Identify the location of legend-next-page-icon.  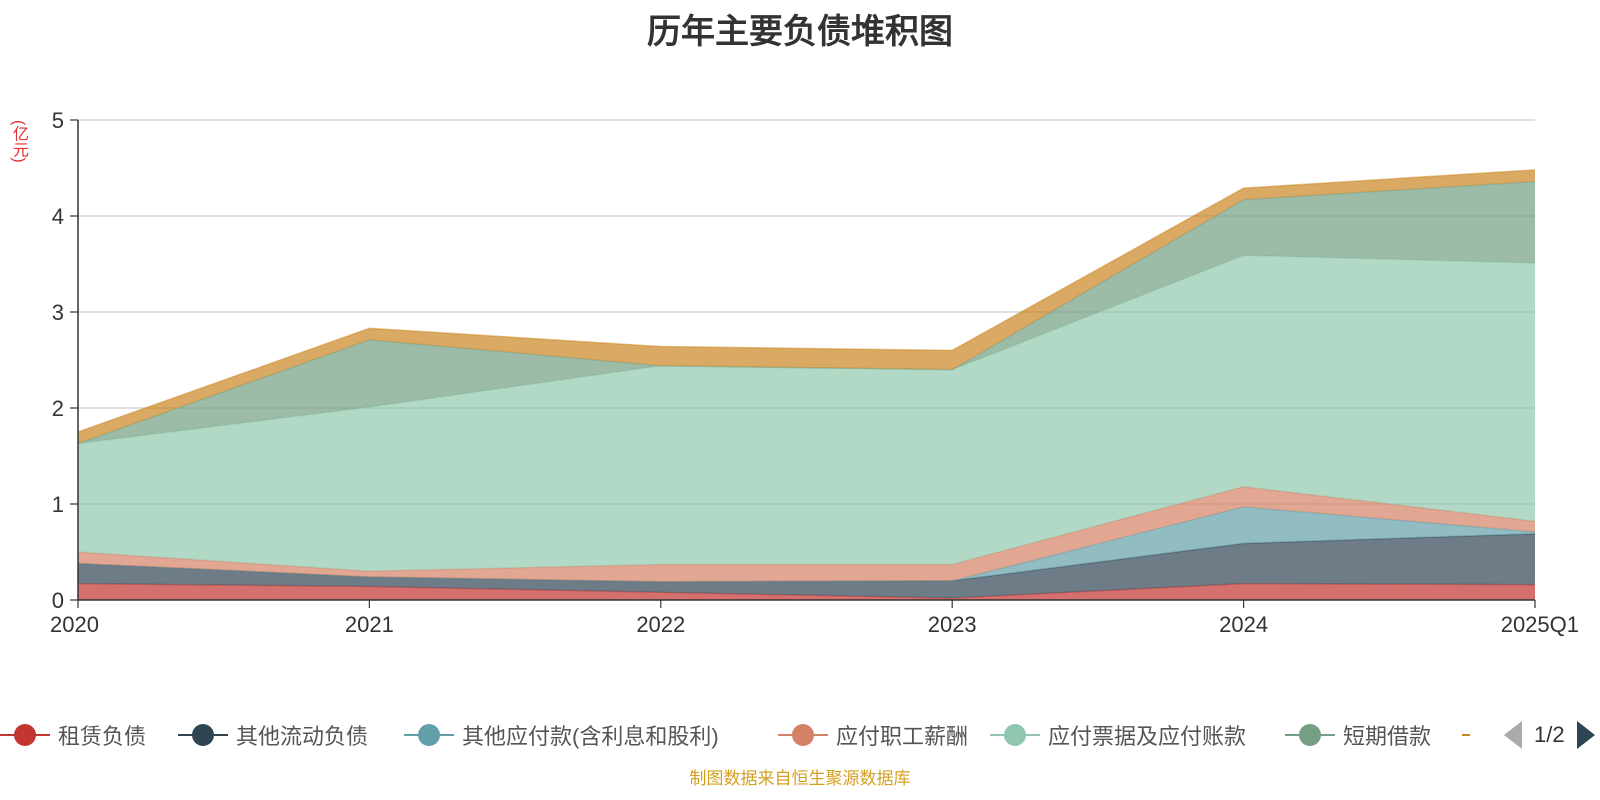
(1585, 735).